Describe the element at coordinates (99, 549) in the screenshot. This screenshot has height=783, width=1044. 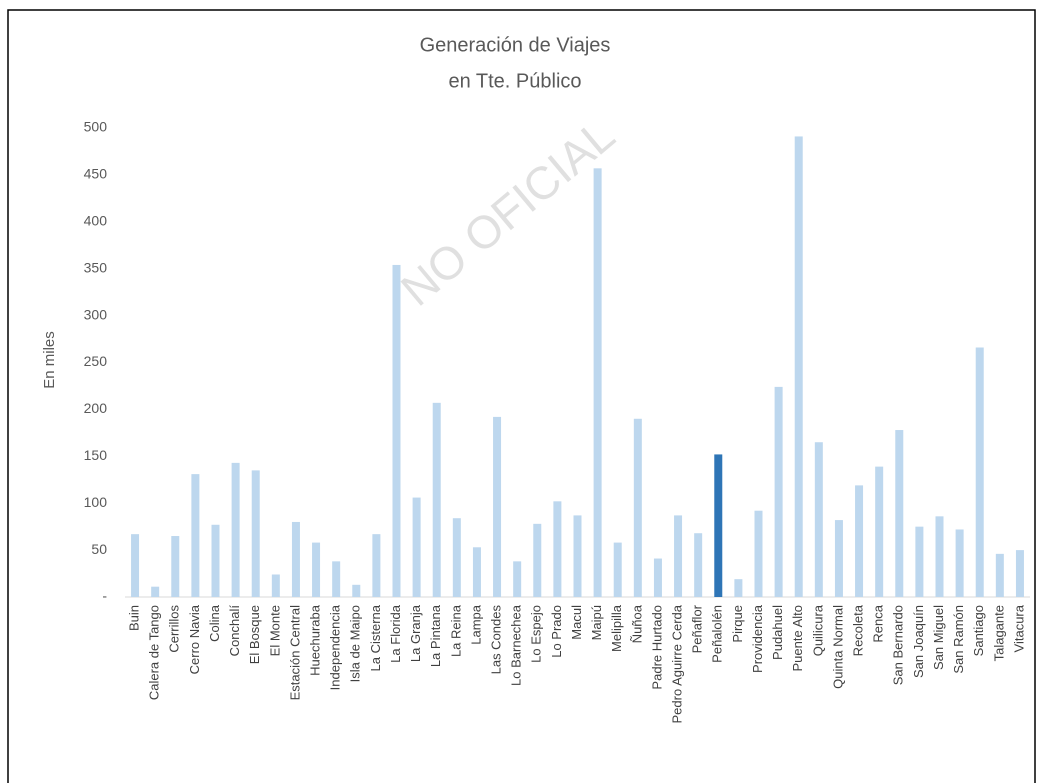
I see `y-tick-label: 50` at that location.